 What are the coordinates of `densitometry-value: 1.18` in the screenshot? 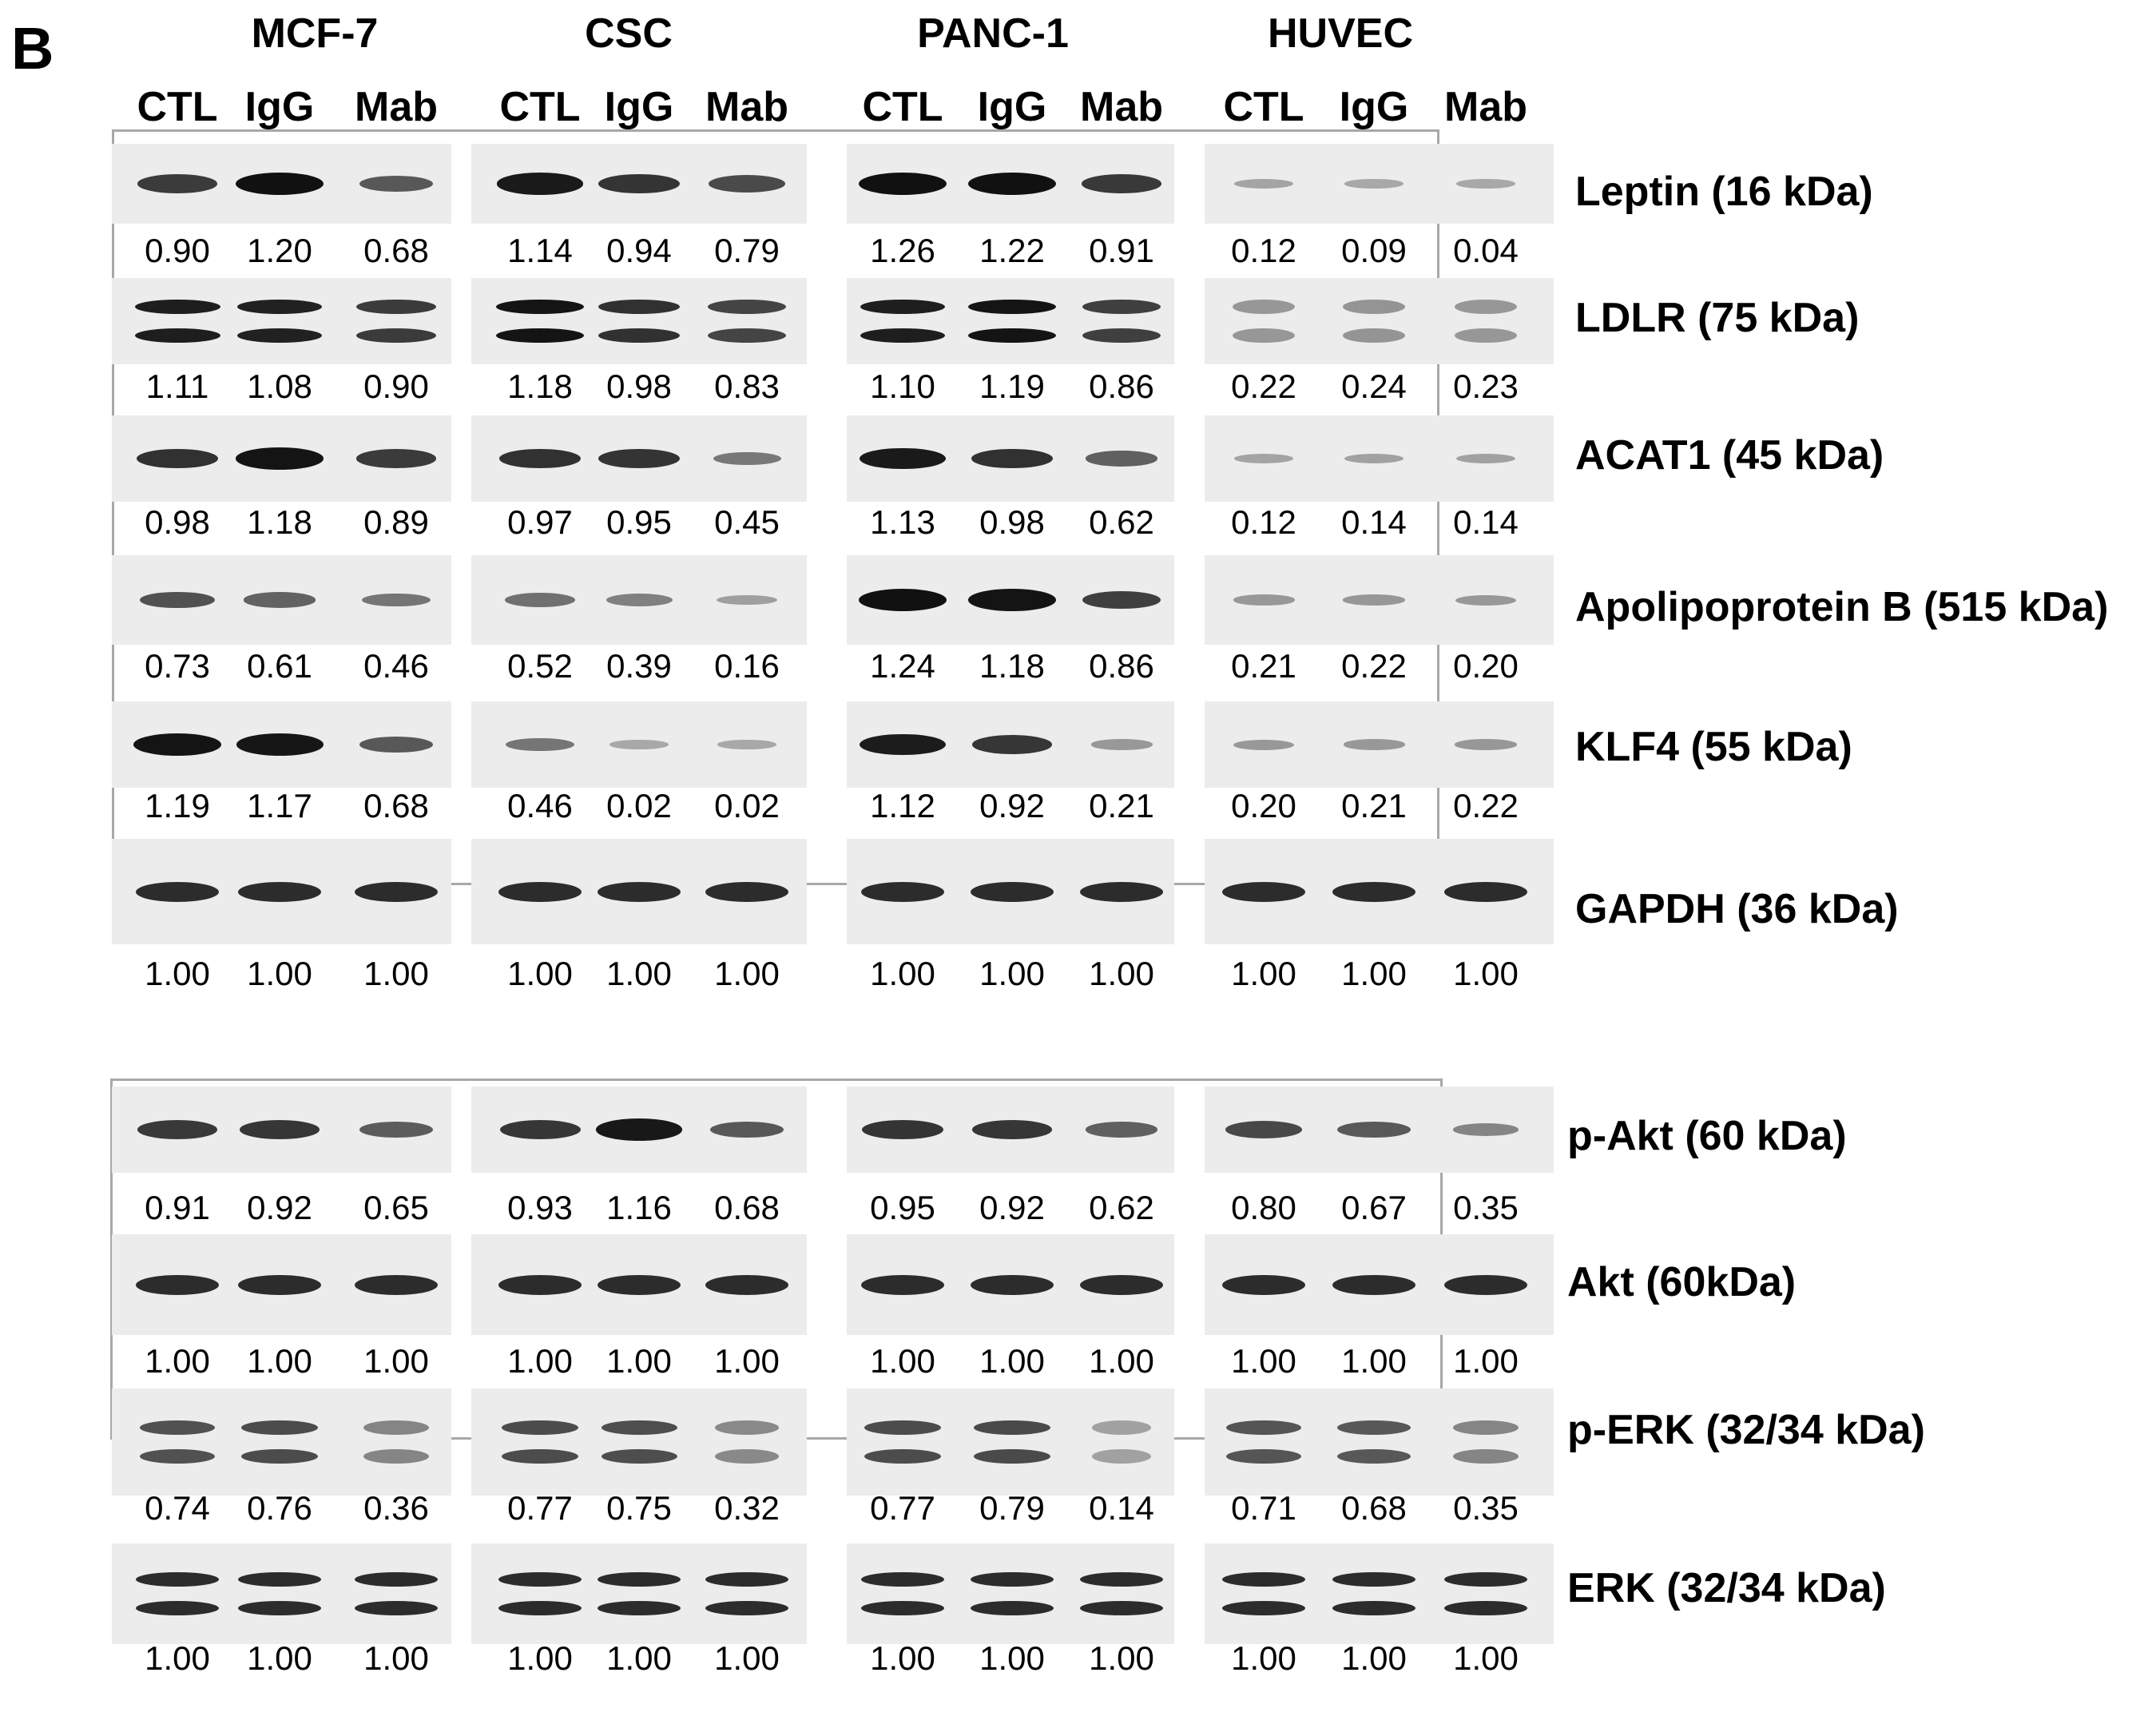 It's located at (1012, 666).